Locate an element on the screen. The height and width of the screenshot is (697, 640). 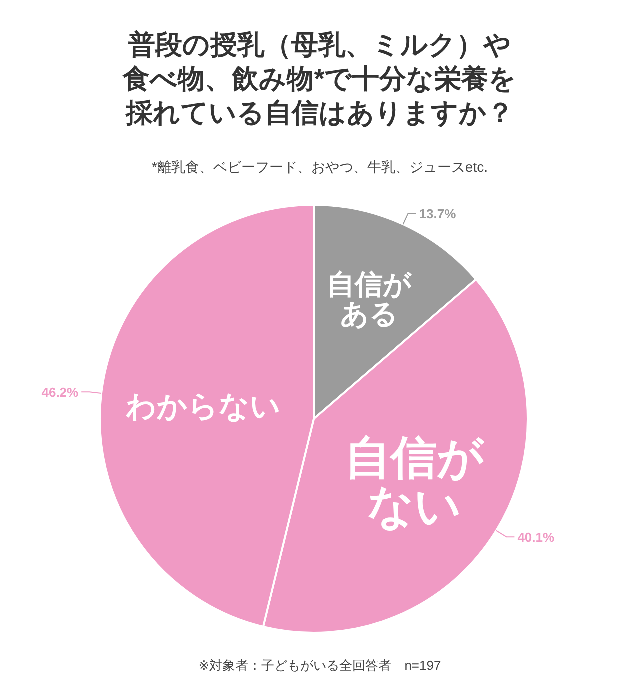
slice-label: わからない is located at coordinates (204, 407).